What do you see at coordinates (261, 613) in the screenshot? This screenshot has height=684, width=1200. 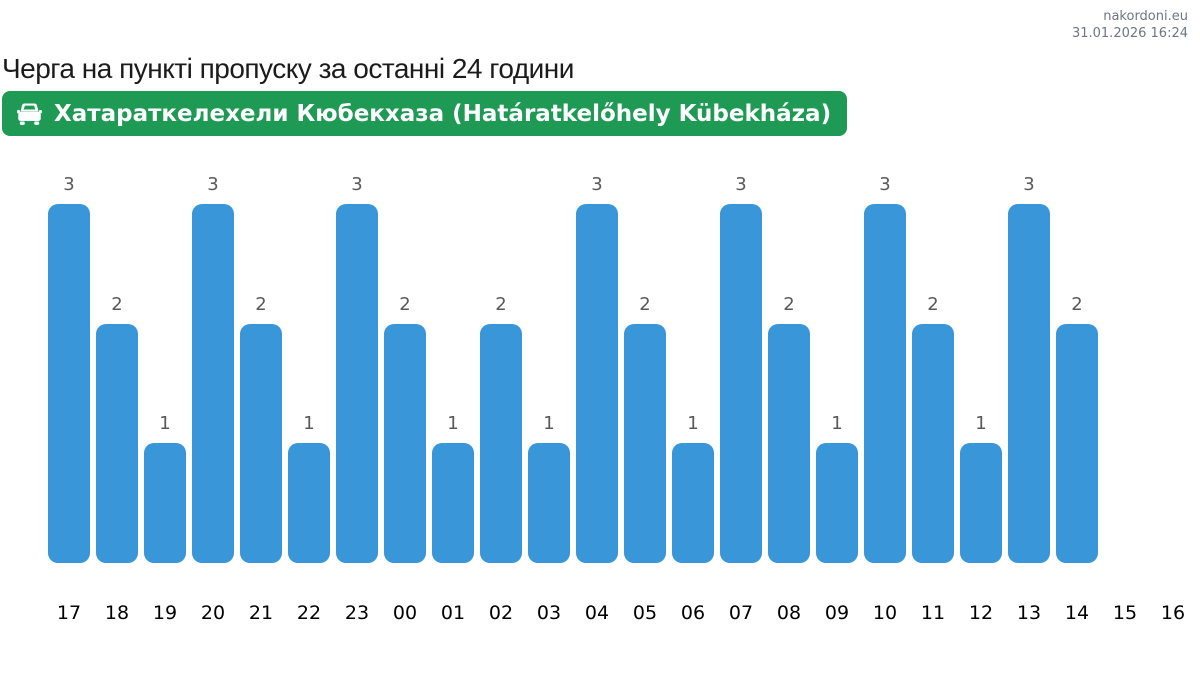 I see `x-axis-label: 21` at bounding box center [261, 613].